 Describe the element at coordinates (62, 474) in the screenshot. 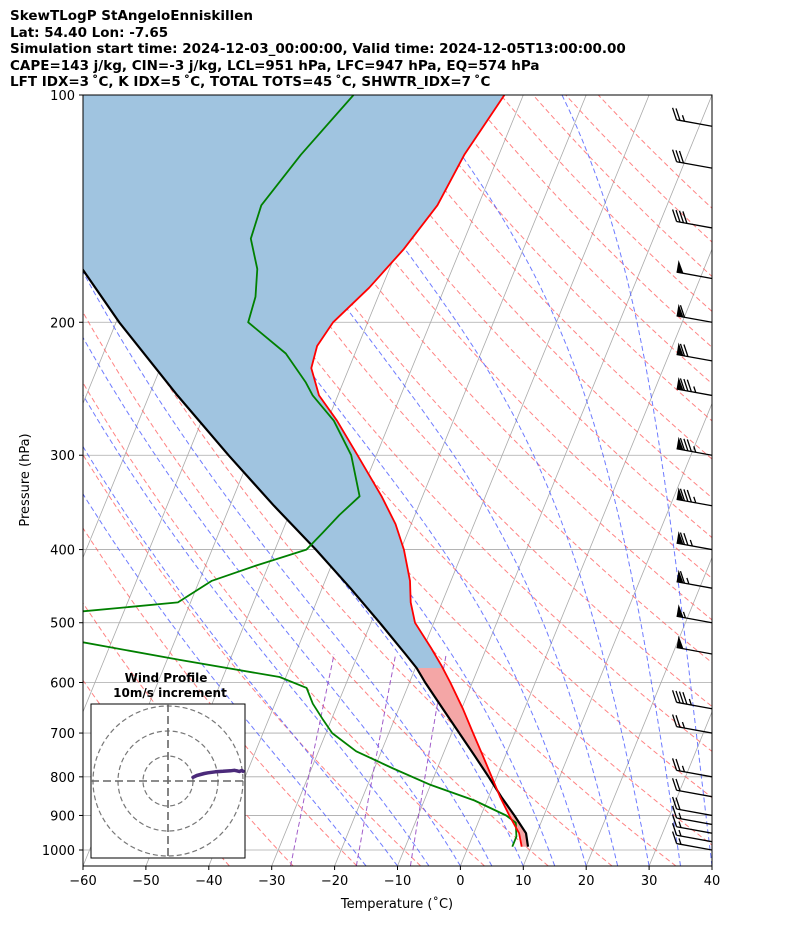

I see `y-axis-ticks: 1000 900 800 700 600 500 400 300 200 100` at that location.